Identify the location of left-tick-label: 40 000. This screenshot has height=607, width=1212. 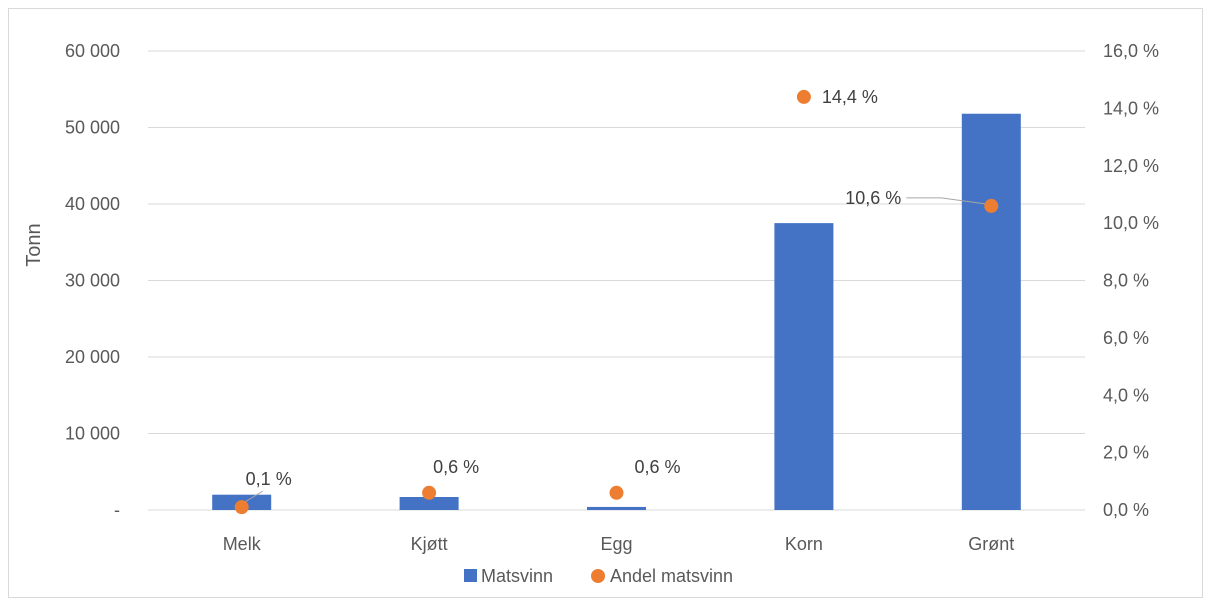
(92, 204).